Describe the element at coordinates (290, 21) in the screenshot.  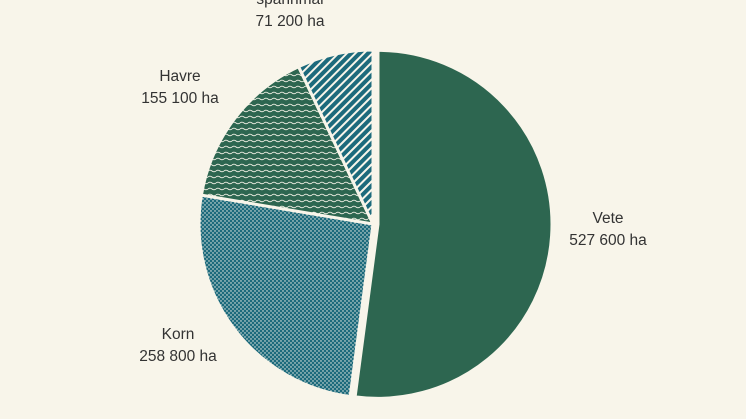
I see `slice-value-label: 71 200 ha` at that location.